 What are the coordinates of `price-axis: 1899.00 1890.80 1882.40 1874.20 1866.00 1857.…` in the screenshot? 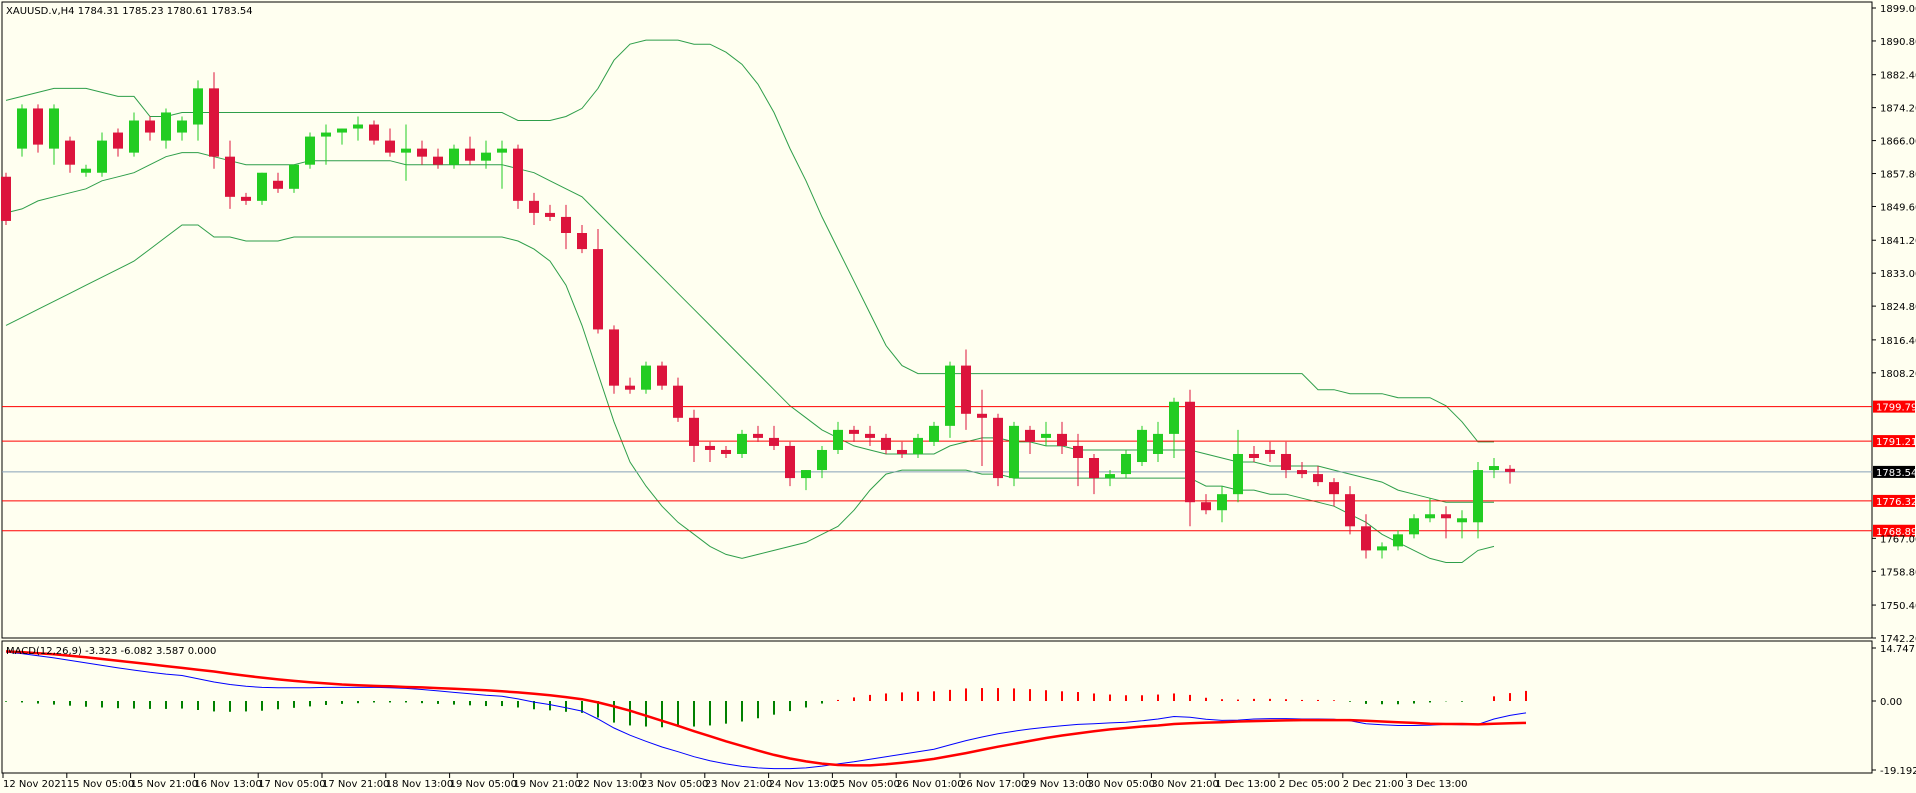 It's located at (1894, 324).